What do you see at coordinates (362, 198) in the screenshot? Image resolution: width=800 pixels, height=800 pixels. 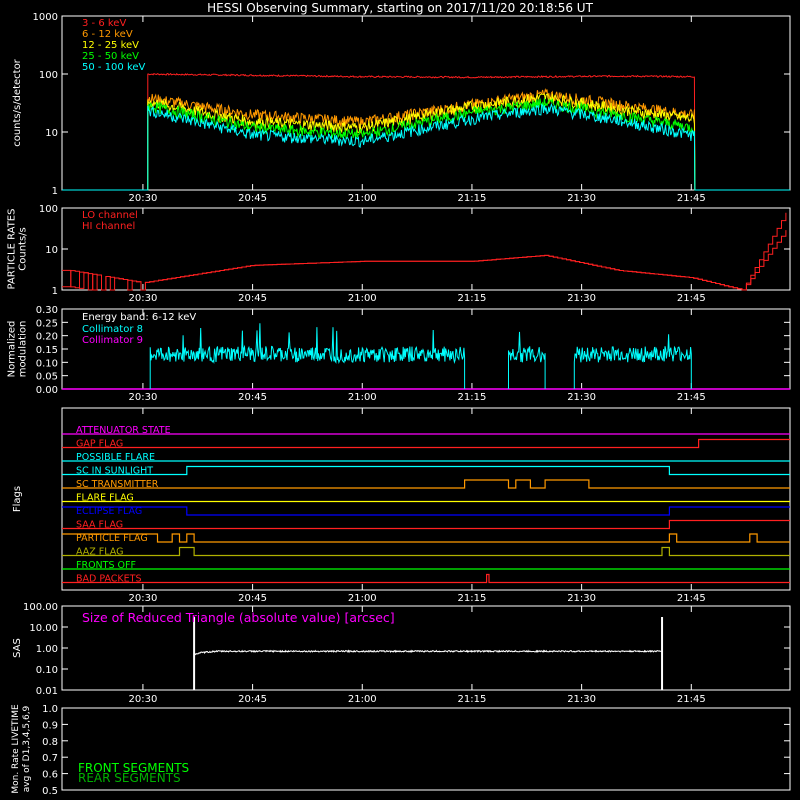 I see `count-rates-x-tick-label: 21:00` at bounding box center [362, 198].